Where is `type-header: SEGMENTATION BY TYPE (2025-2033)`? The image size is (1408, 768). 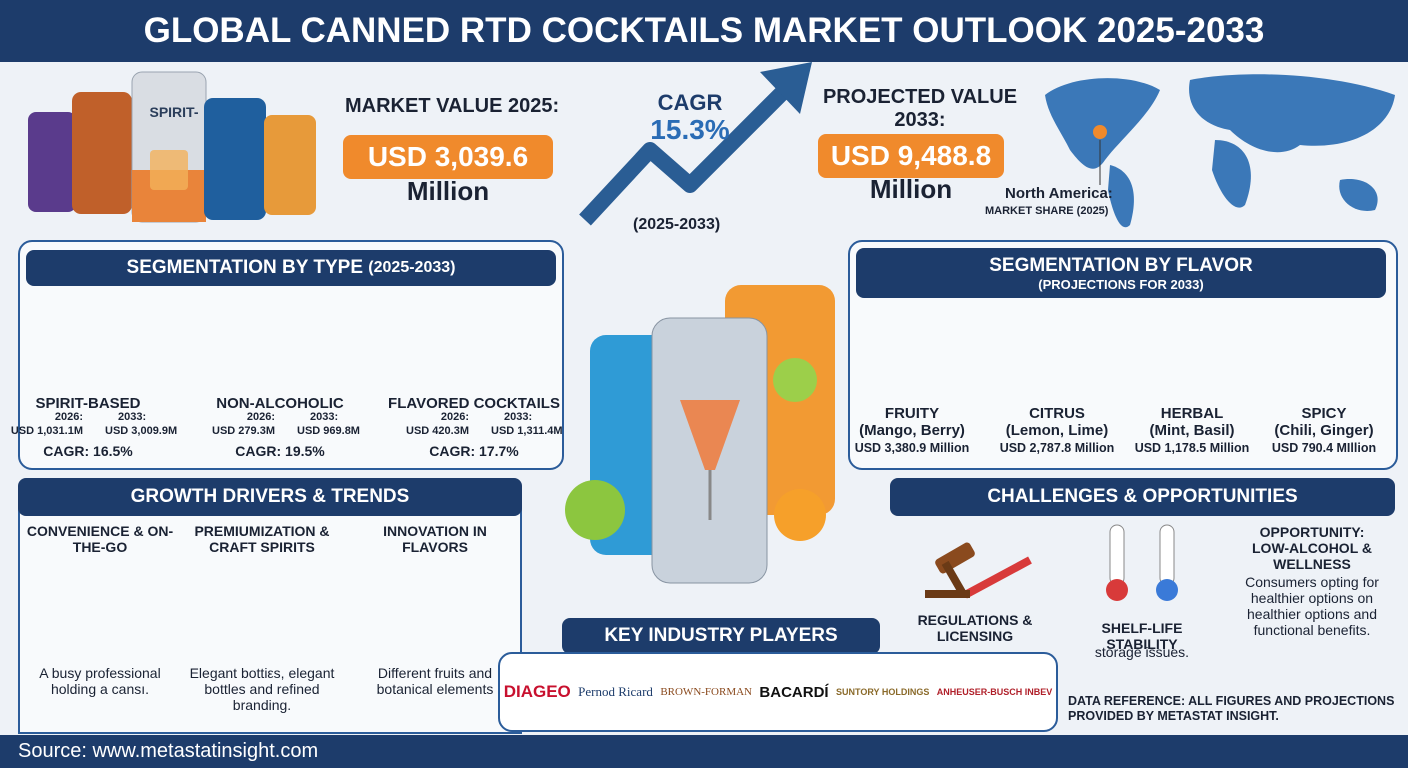
type-header: SEGMENTATION BY TYPE (2025-2033) is located at coordinates (291, 268).